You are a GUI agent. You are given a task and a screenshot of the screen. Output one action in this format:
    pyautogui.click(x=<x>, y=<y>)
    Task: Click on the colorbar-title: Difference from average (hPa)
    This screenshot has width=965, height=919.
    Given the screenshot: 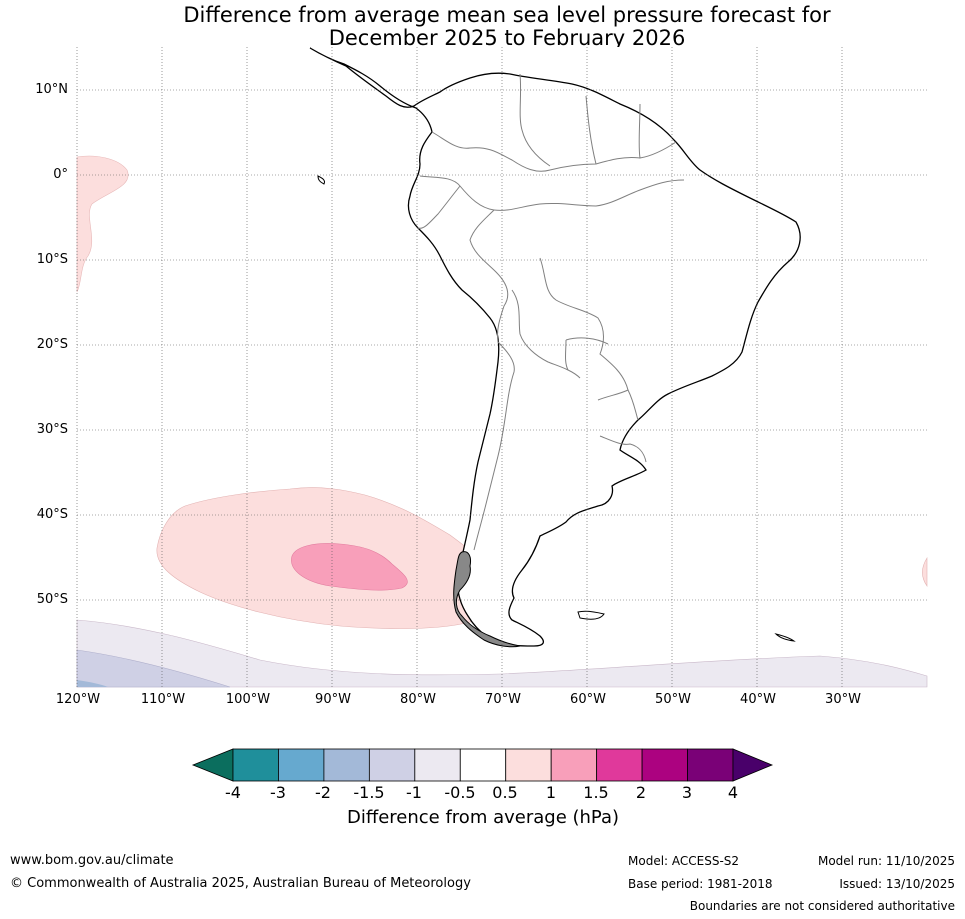 What is the action you would take?
    pyautogui.click(x=483, y=817)
    